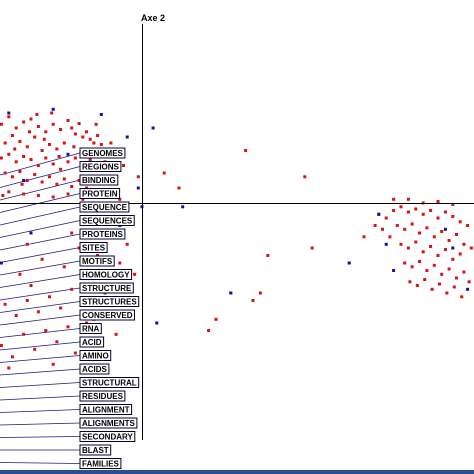 Image resolution: width=474 pixels, height=474 pixels. I want to click on term-label-text: SECONDARY, so click(107, 437).